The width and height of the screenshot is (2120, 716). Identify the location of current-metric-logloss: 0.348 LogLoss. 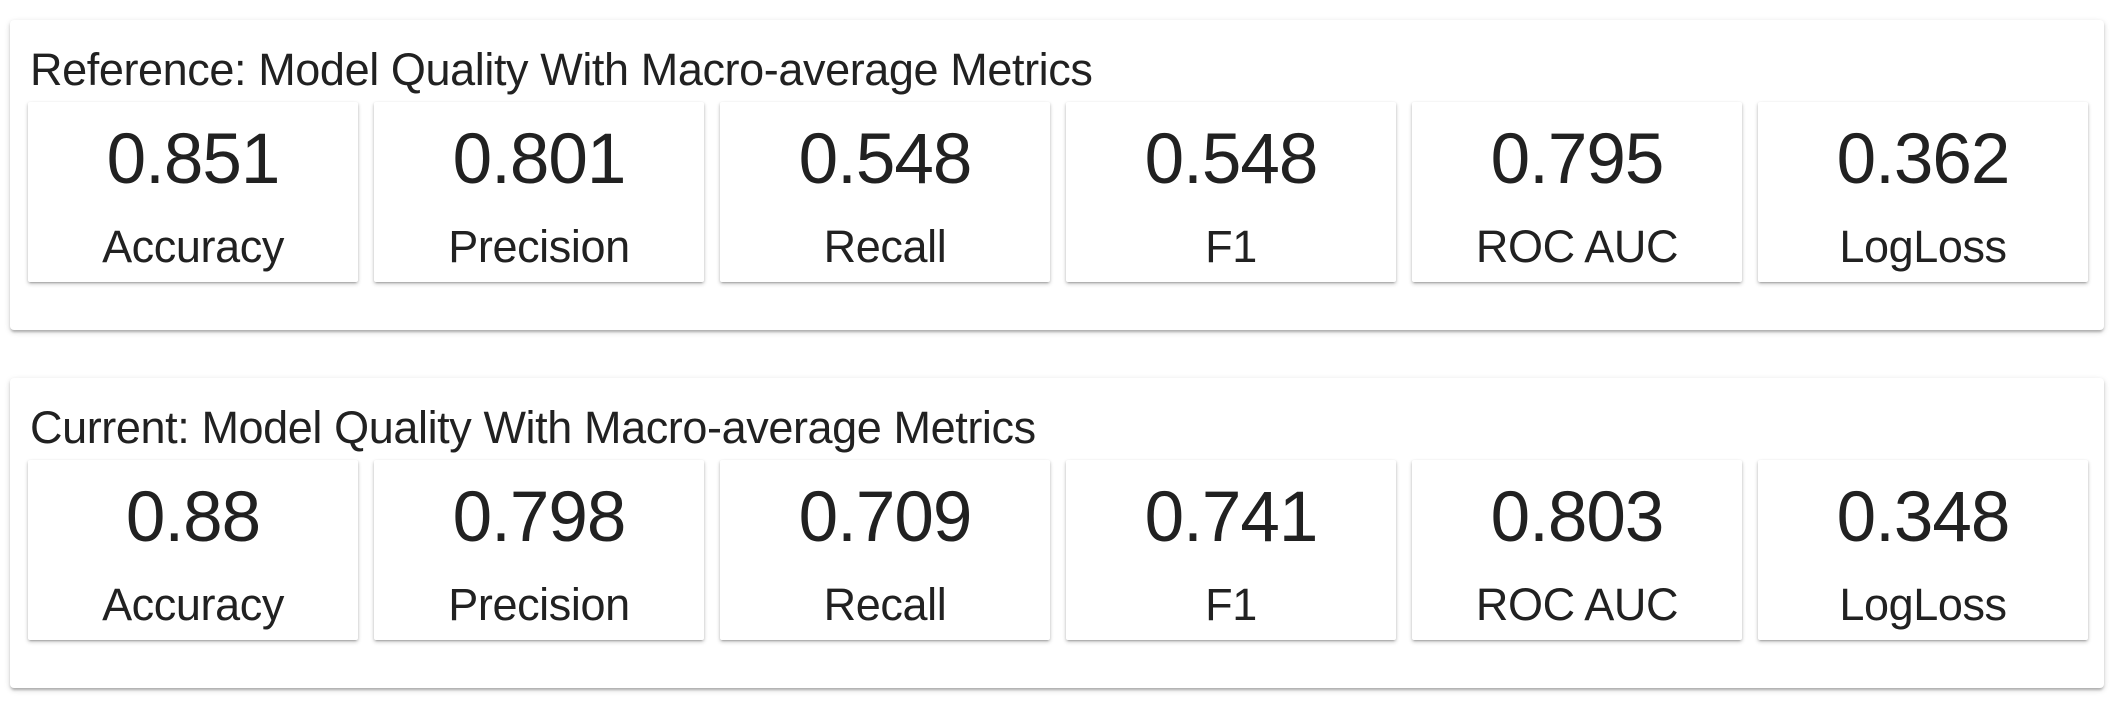
(1923, 550).